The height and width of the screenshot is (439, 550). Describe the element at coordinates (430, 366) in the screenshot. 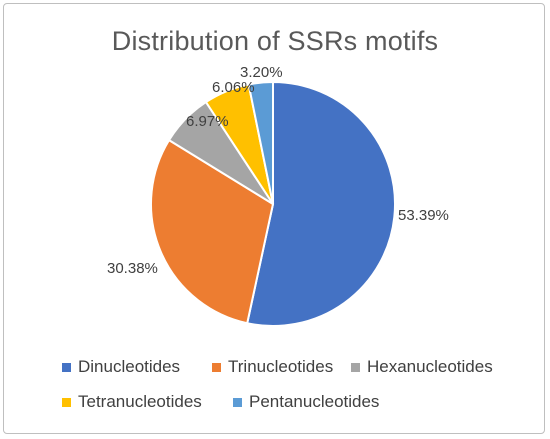

I see `legend-label: Hexanucleotides` at that location.